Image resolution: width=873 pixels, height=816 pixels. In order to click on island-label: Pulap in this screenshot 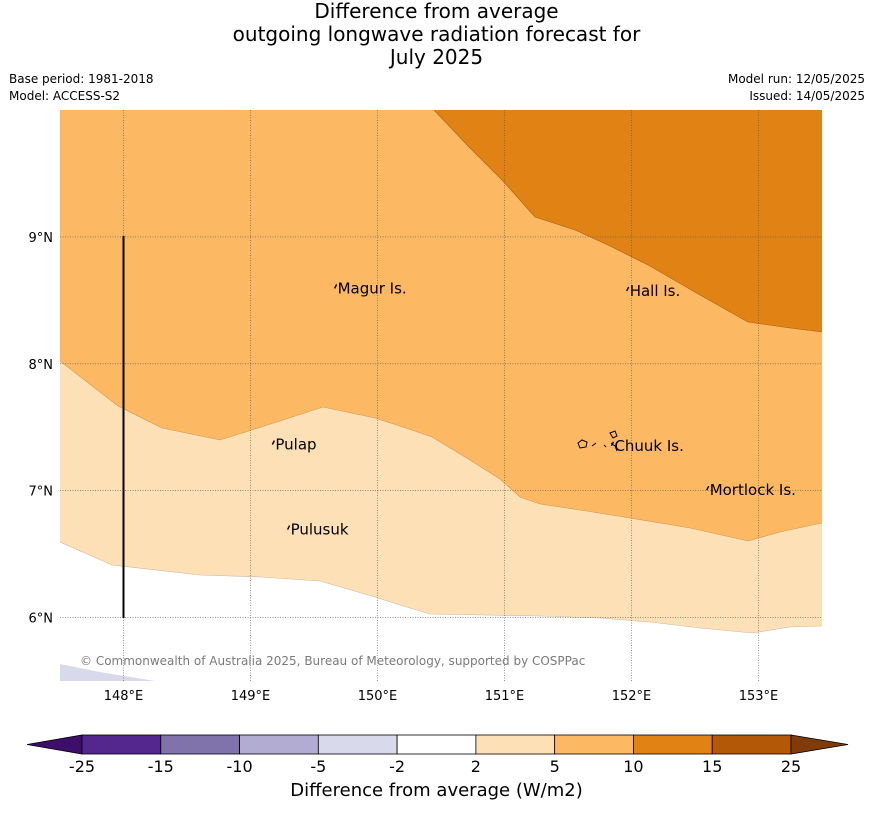, I will do `click(295, 445)`.